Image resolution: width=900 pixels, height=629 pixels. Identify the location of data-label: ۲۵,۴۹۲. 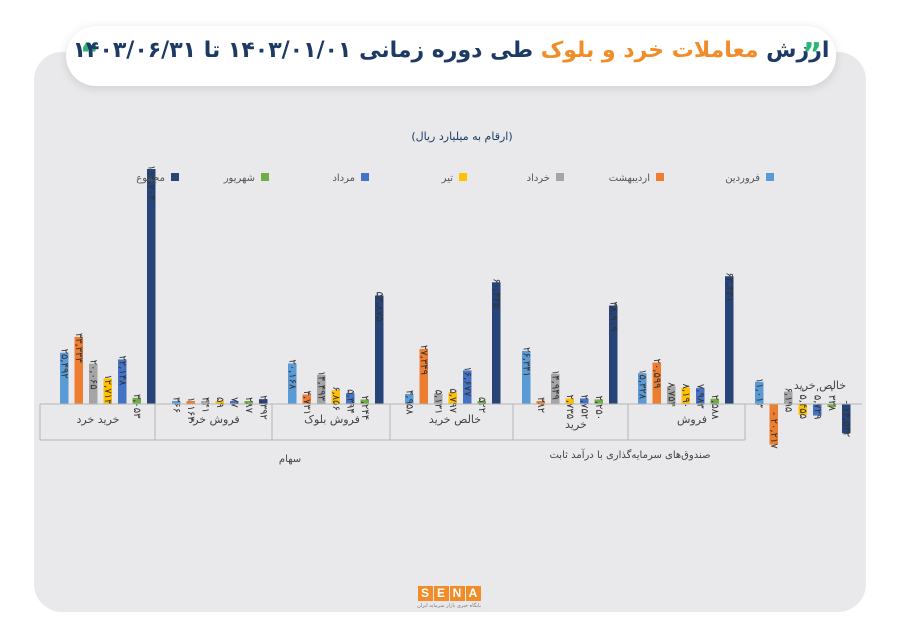
(63, 364).